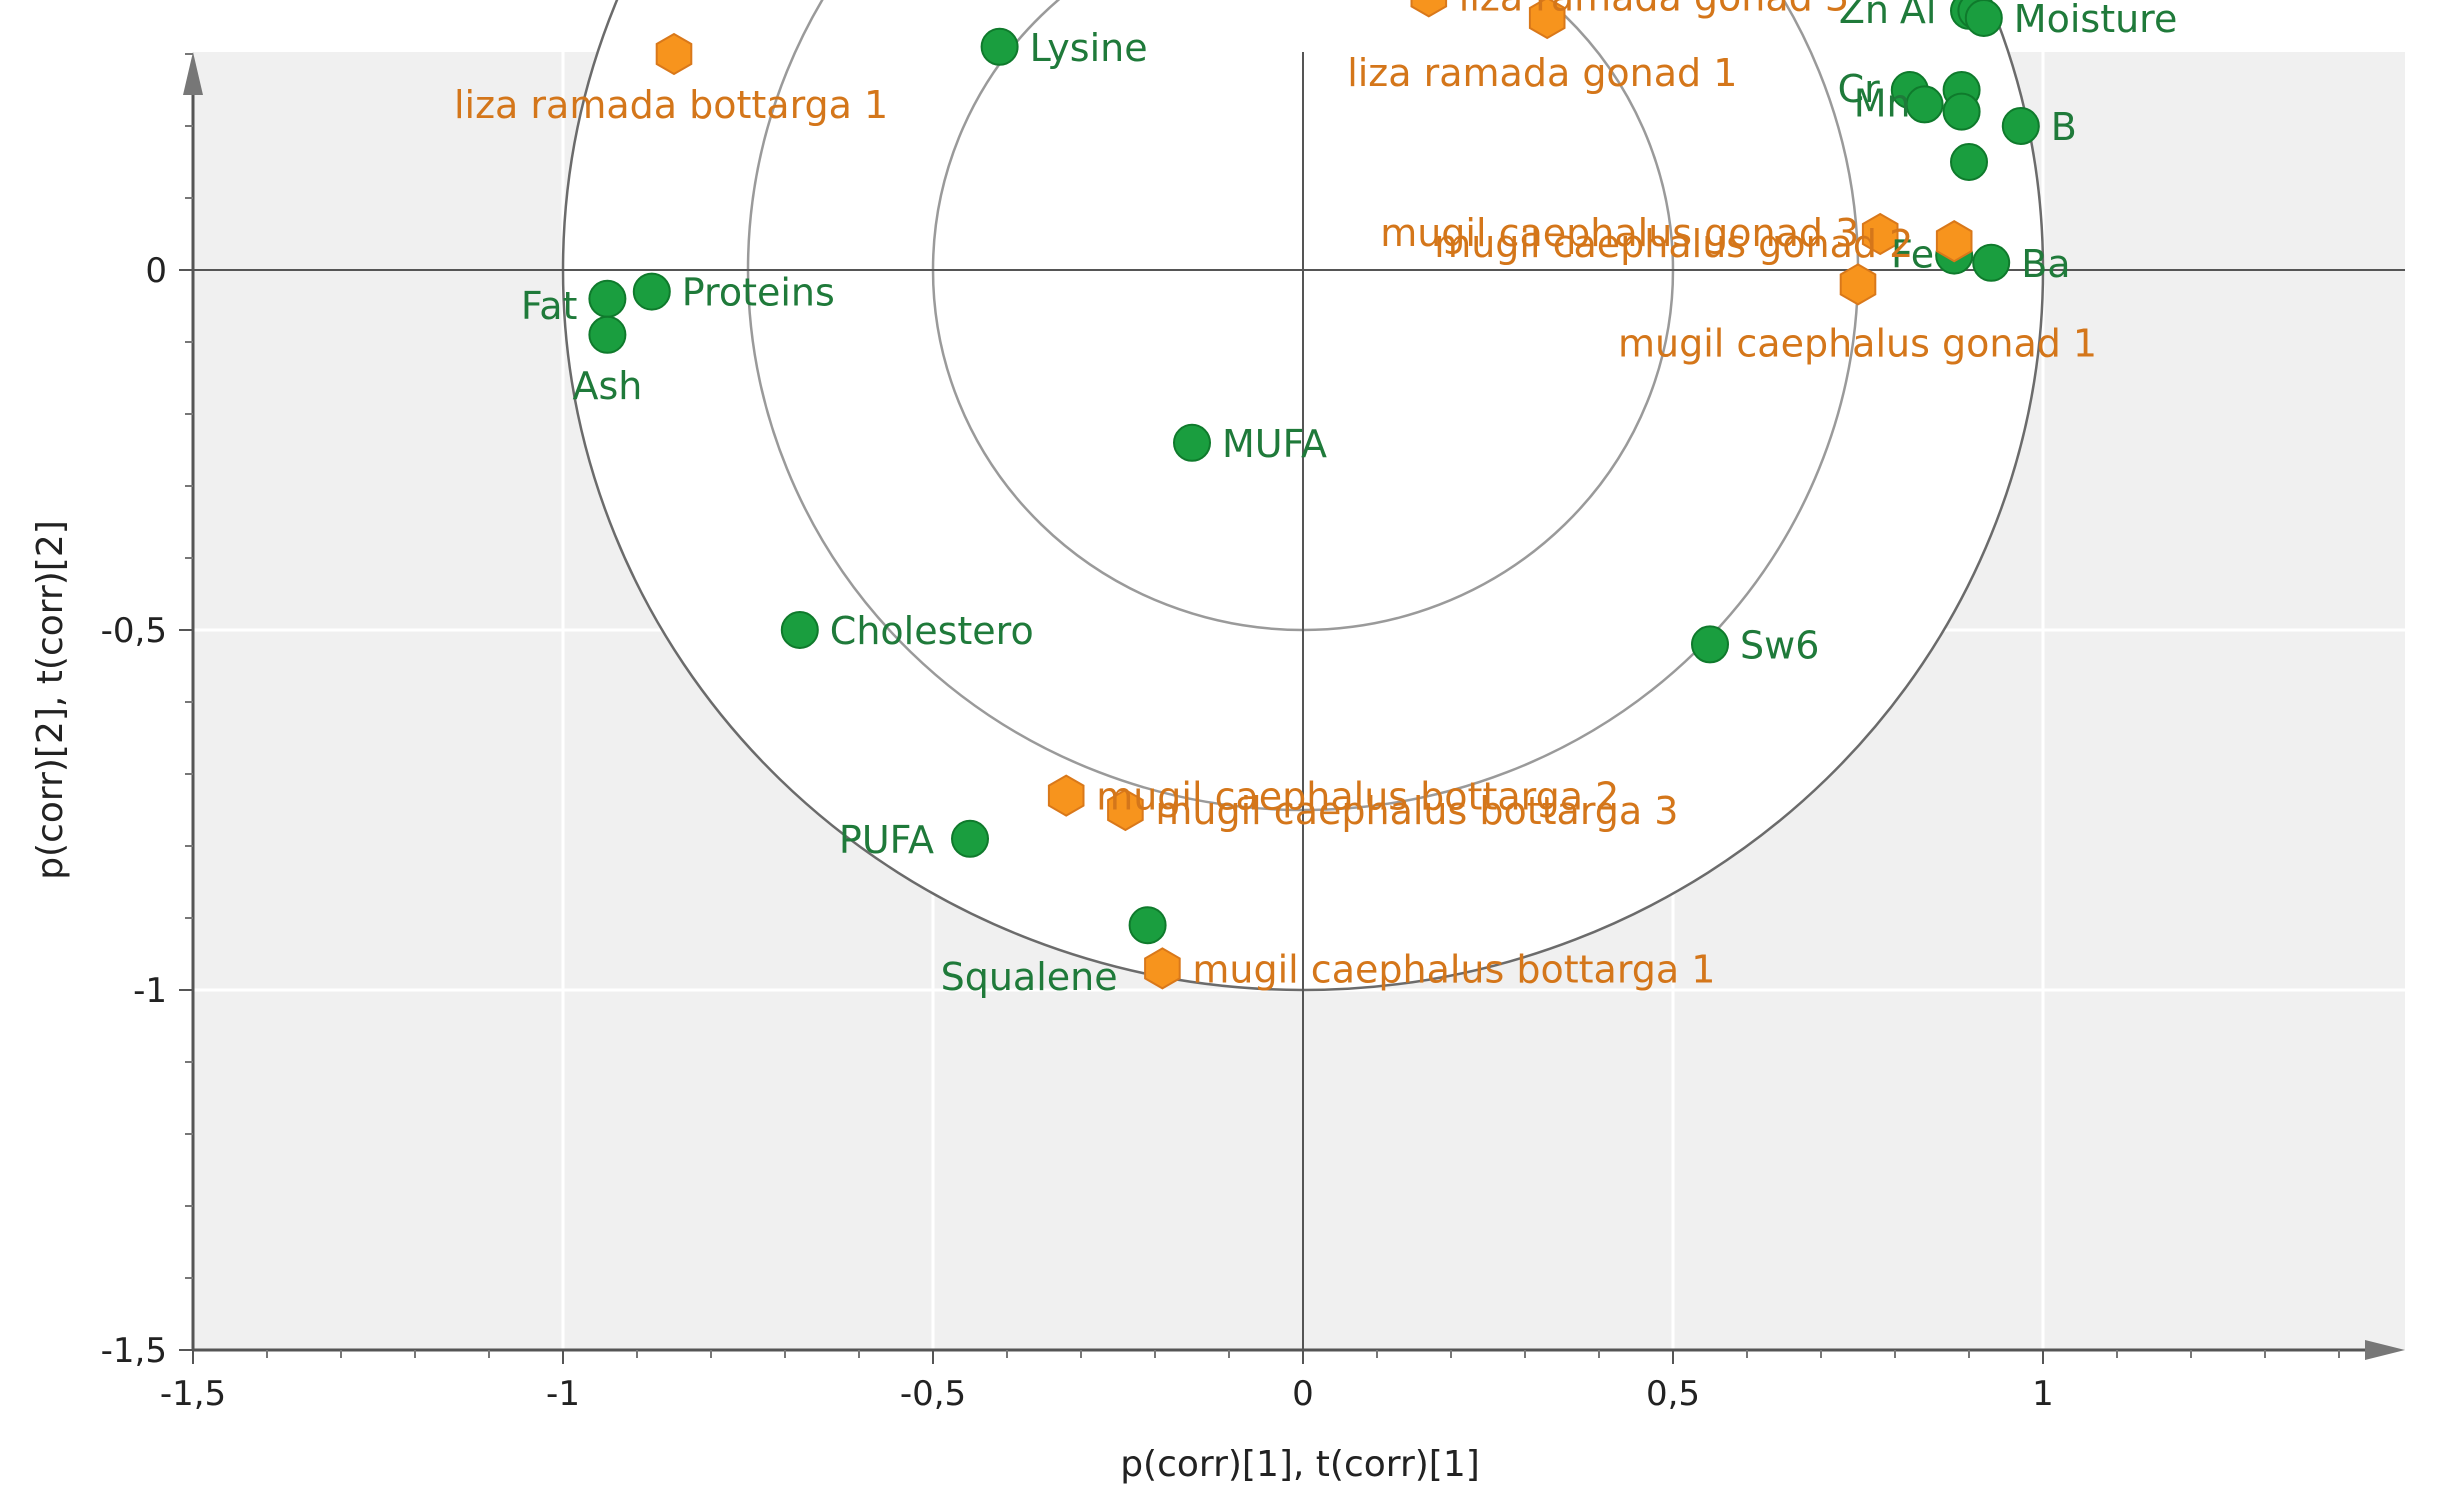 Image resolution: width=2438 pixels, height=1505 pixels. Describe the element at coordinates (1416, 811) in the screenshot. I see `observation-label: mugil caephalus bottarga 3` at that location.